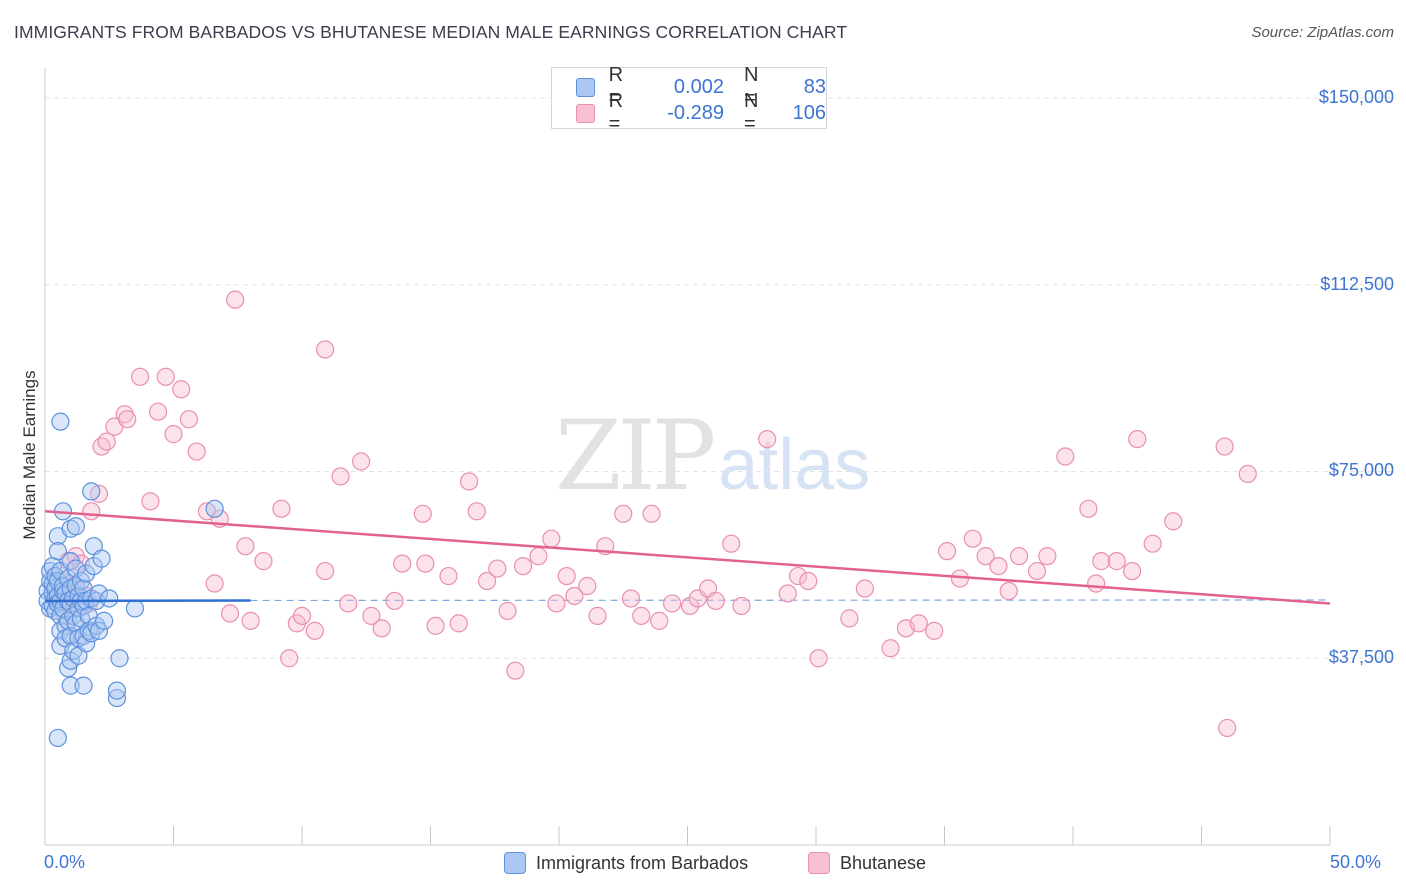  What do you see at coordinates (616, 86) in the screenshot?
I see `legend-r-label: R =` at bounding box center [616, 86].